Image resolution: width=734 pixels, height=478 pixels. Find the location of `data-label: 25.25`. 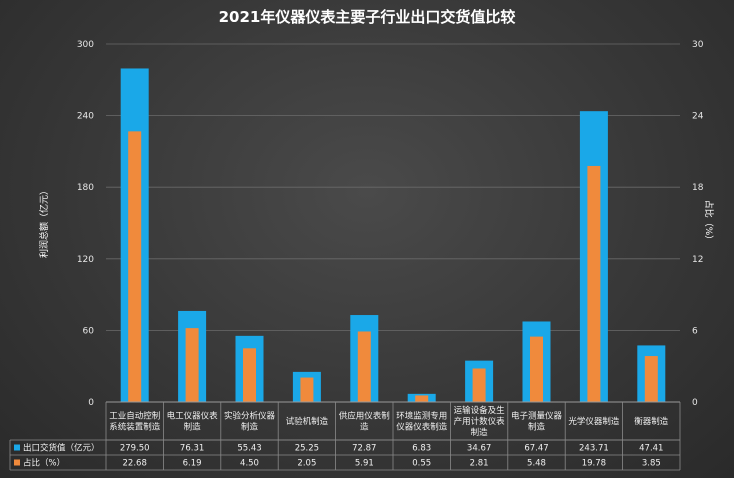

data-label: 25.25 is located at coordinates (307, 449).